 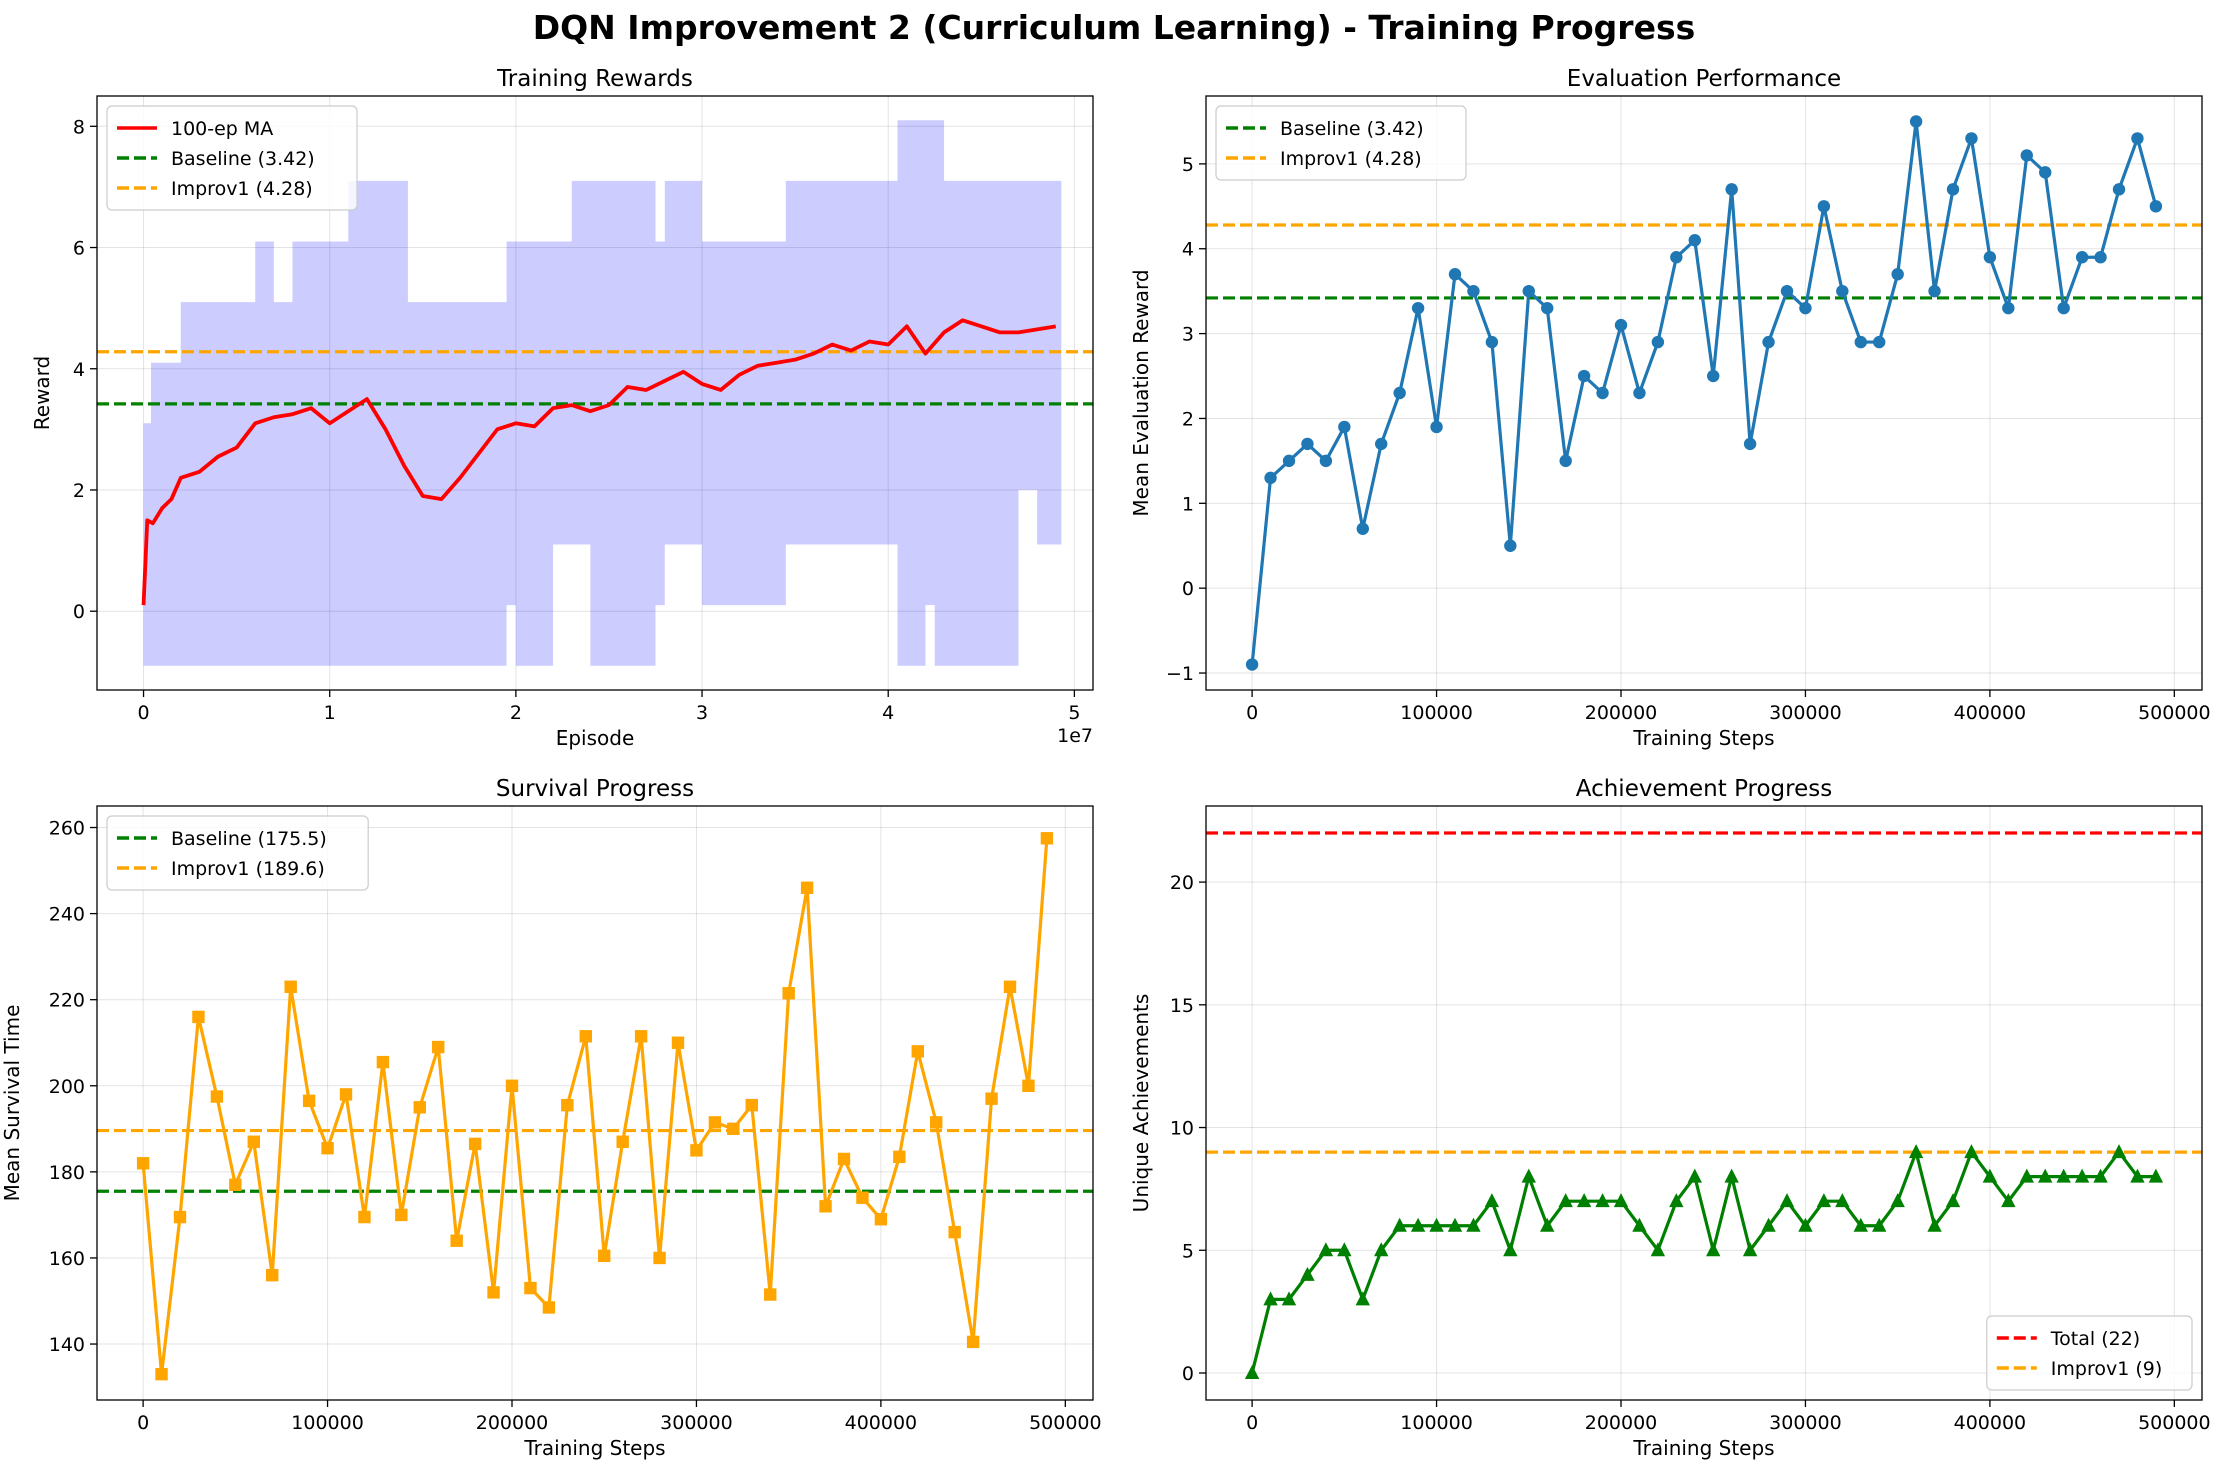 I want to click on y-tick-label: 15, so click(x=1182, y=1006).